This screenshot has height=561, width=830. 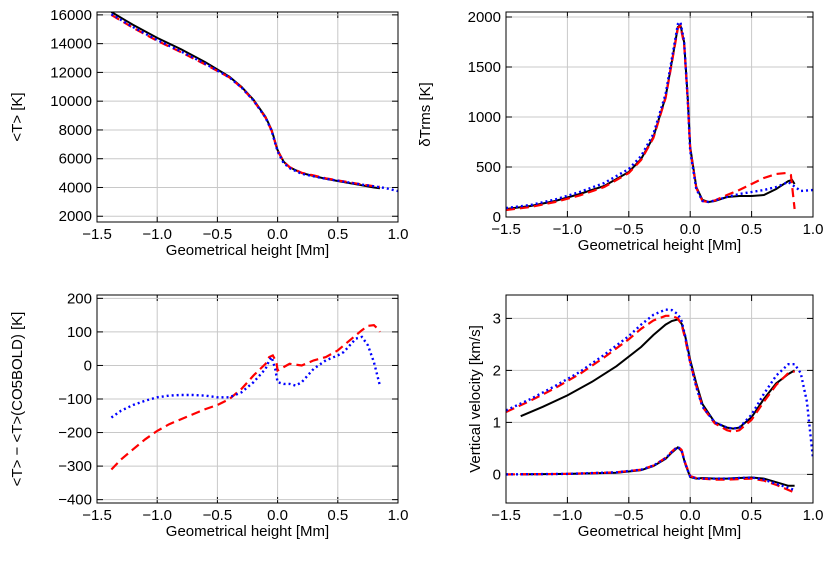 I want to click on y-tick-label: 1, so click(x=497, y=422).